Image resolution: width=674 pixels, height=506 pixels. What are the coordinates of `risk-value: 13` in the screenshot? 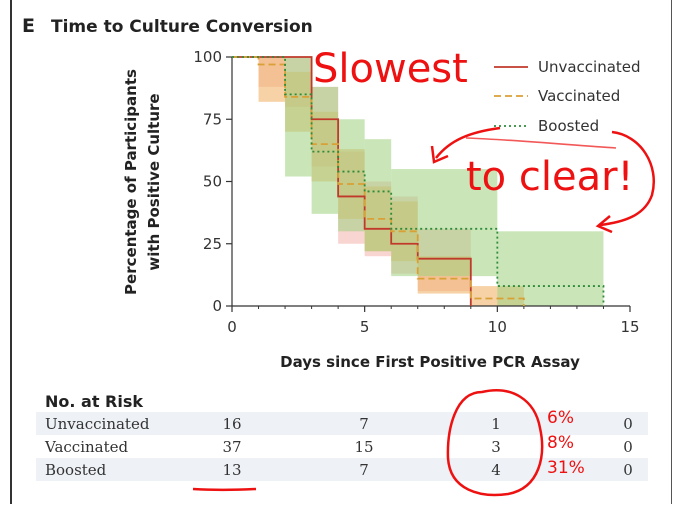 It's located at (231, 470).